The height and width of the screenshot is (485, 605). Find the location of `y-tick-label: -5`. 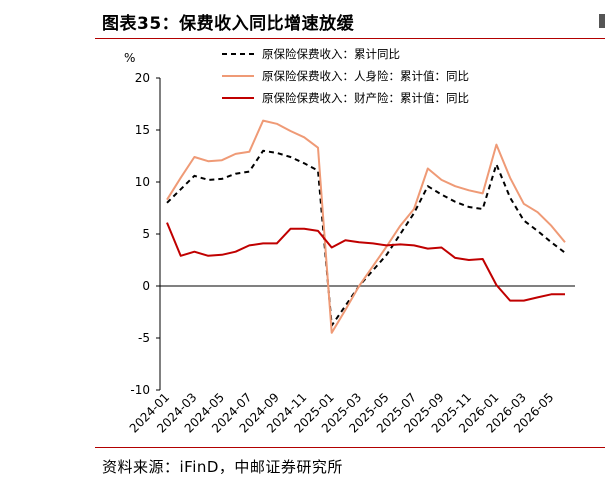

y-tick-label: -5 is located at coordinates (144, 338).